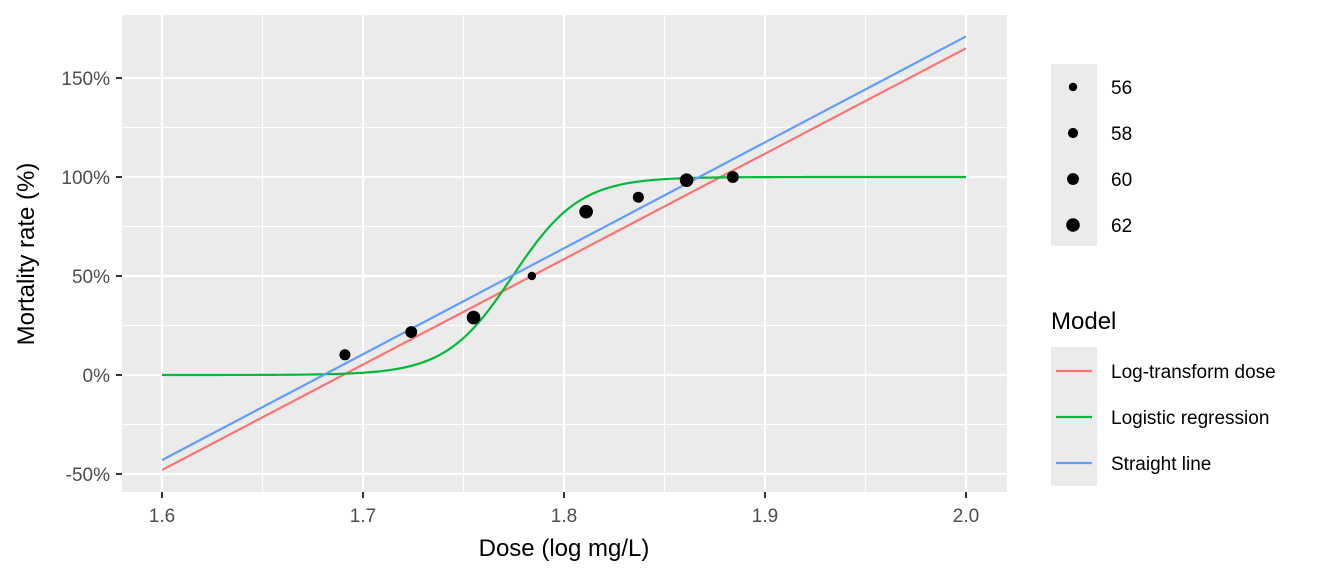 This screenshot has height=576, width=1344. What do you see at coordinates (564, 548) in the screenshot?
I see `x-axis-title: Dose (log mg/L)` at bounding box center [564, 548].